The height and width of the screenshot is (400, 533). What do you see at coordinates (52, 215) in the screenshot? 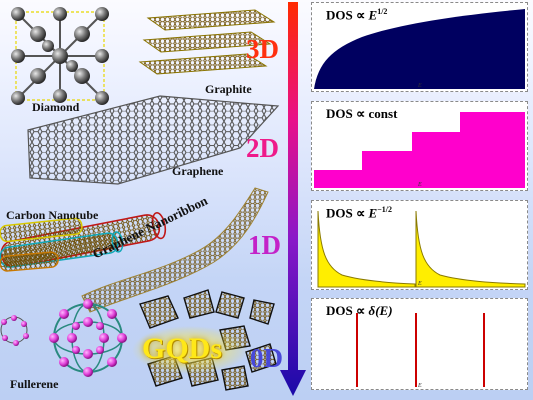
I see `carbon-nanotube-label: Carbon Nanotube` at bounding box center [52, 215].